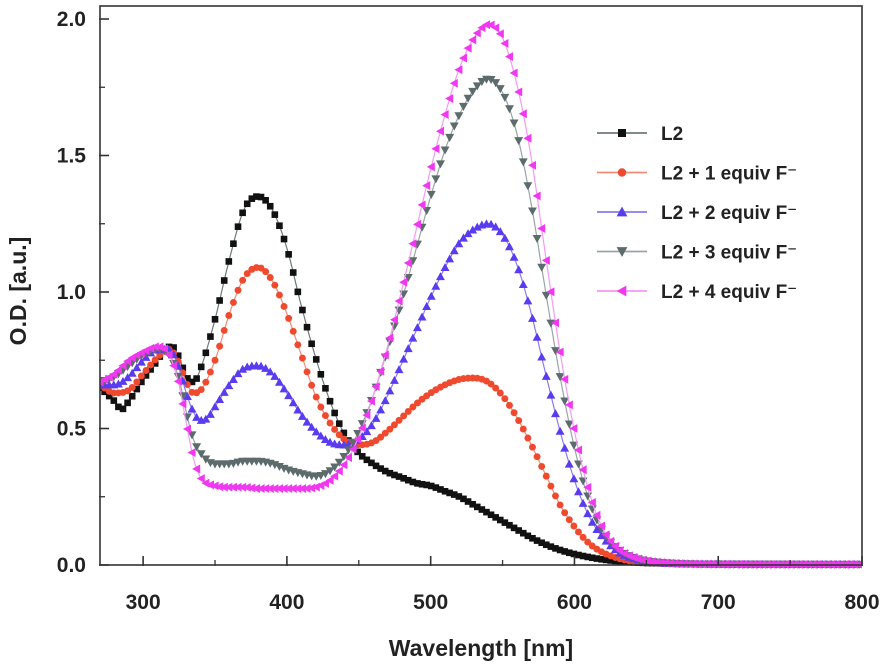 Image resolution: width=891 pixels, height=665 pixels. What do you see at coordinates (72, 429) in the screenshot?
I see `y-tick-label: 0.5` at bounding box center [72, 429].